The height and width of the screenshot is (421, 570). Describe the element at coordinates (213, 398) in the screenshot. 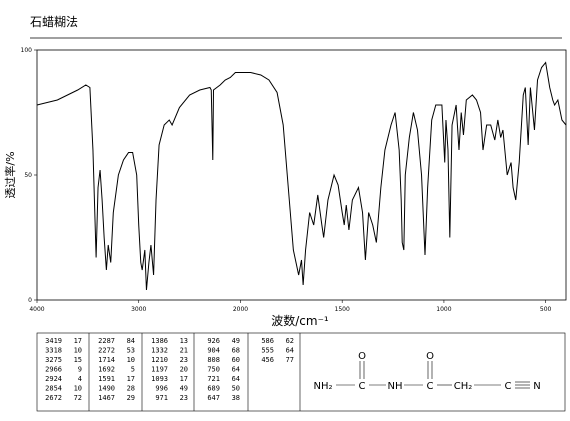

I see `peak-wavenumber: 647` at that location.